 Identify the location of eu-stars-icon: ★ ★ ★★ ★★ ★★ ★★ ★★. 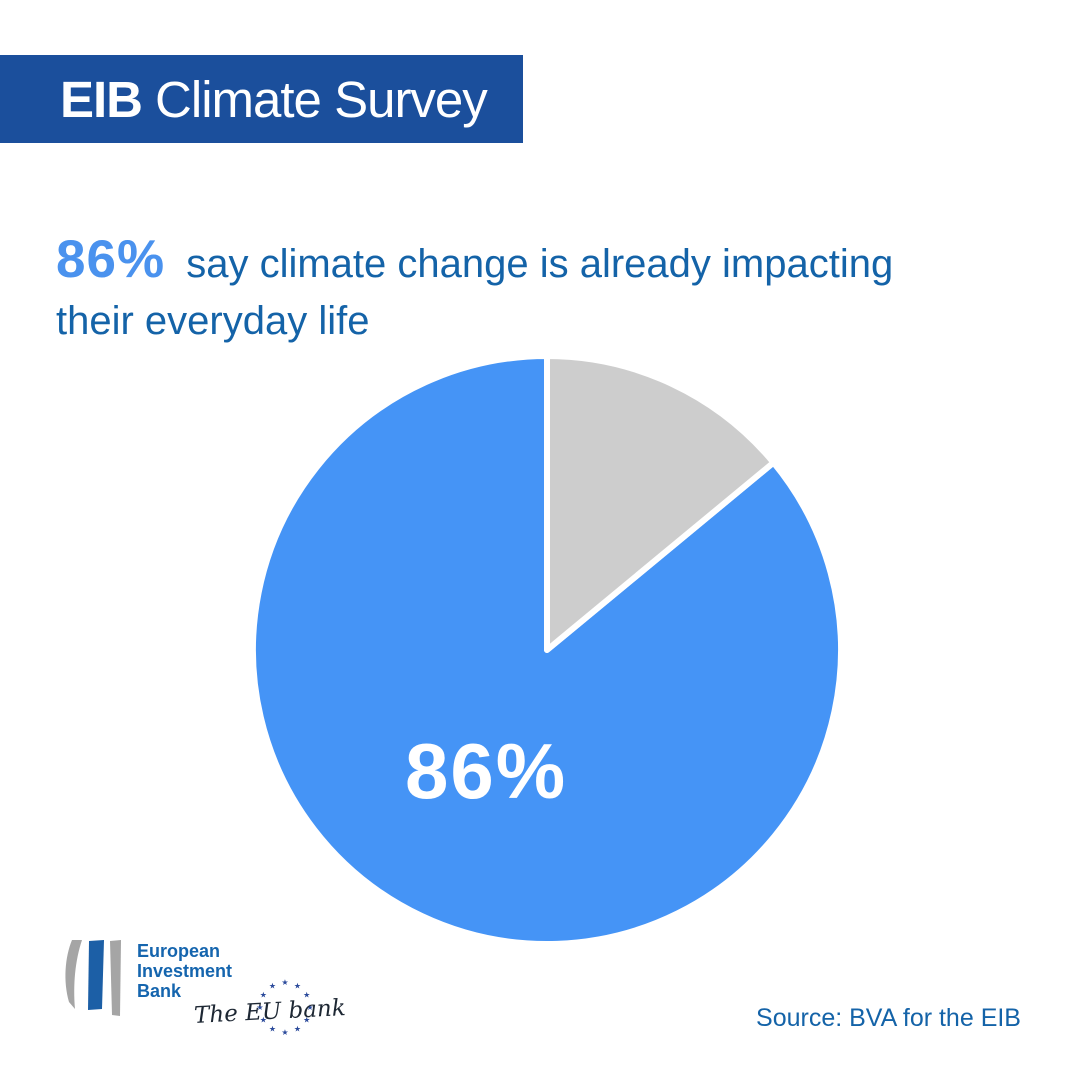
(284, 1007).